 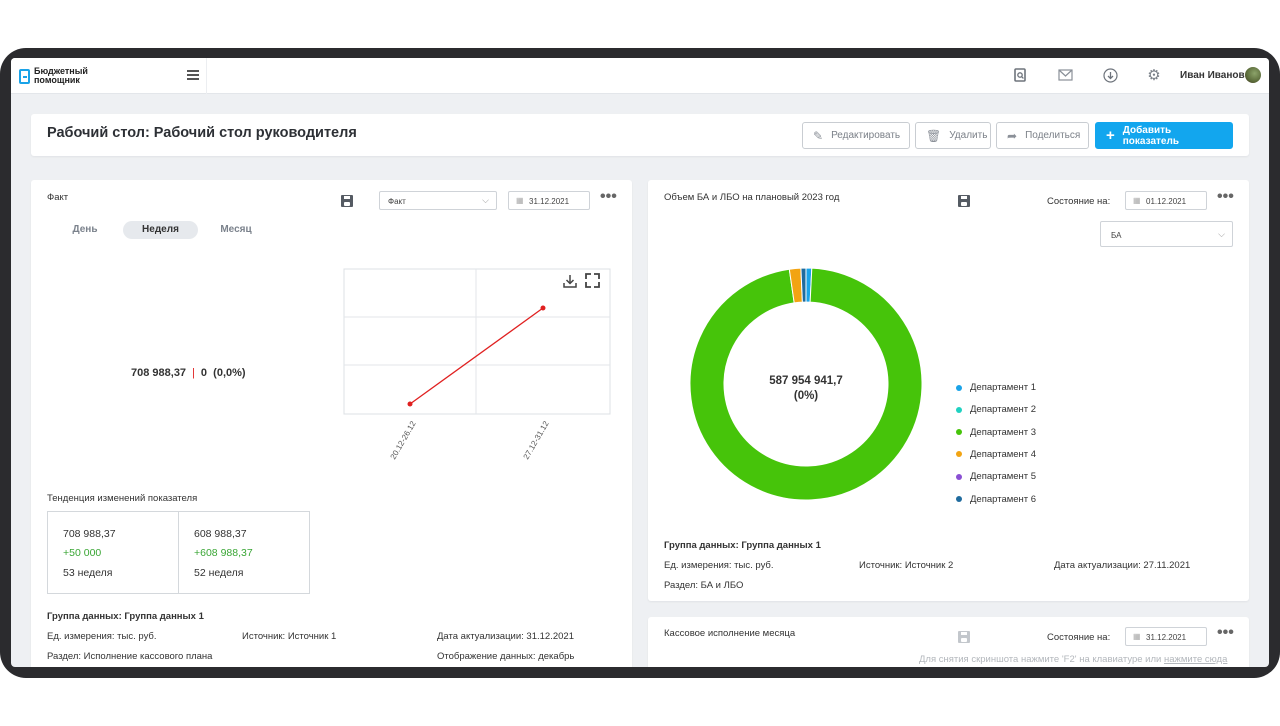 What do you see at coordinates (61, 71) in the screenshot?
I see `logo-text-line1: Бюджетный` at bounding box center [61, 71].